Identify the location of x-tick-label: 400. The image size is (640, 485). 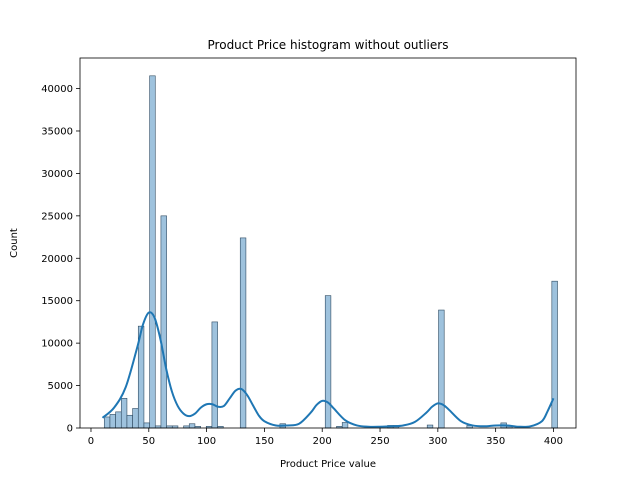
(553, 441).